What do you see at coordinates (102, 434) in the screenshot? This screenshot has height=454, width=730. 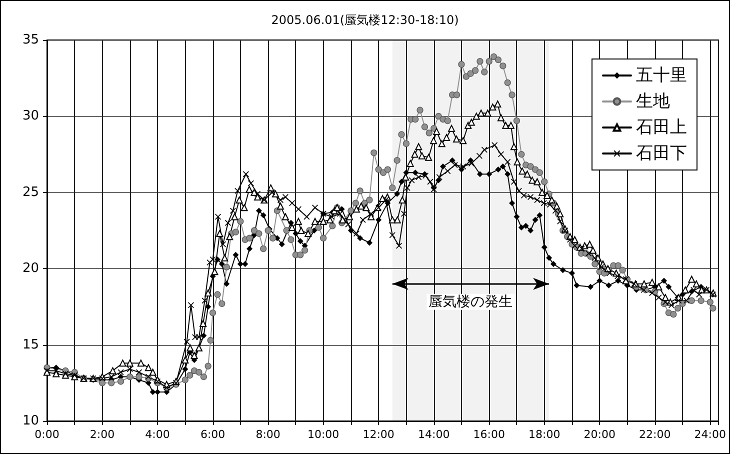 I see `x-tick-label: 2:00` at bounding box center [102, 434].